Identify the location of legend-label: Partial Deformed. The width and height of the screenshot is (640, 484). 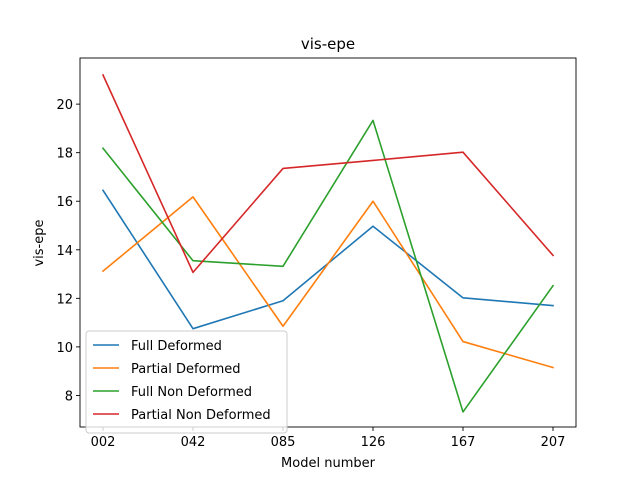
(186, 369).